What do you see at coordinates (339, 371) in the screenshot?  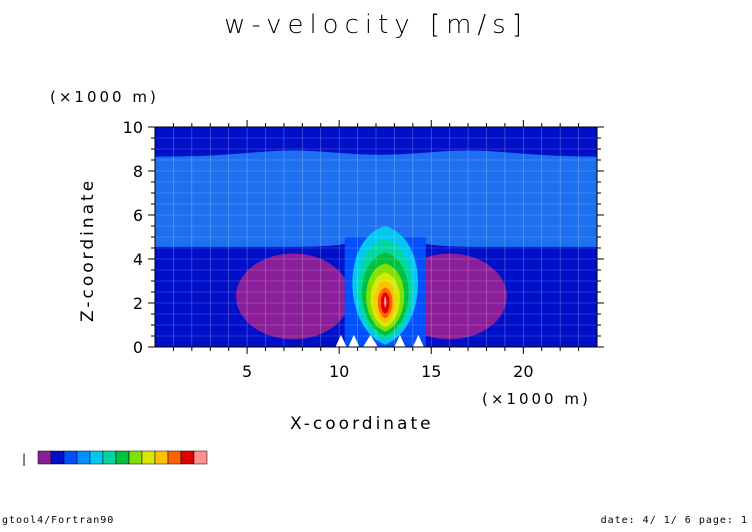 I see `x-tick-label: 10` at bounding box center [339, 371].